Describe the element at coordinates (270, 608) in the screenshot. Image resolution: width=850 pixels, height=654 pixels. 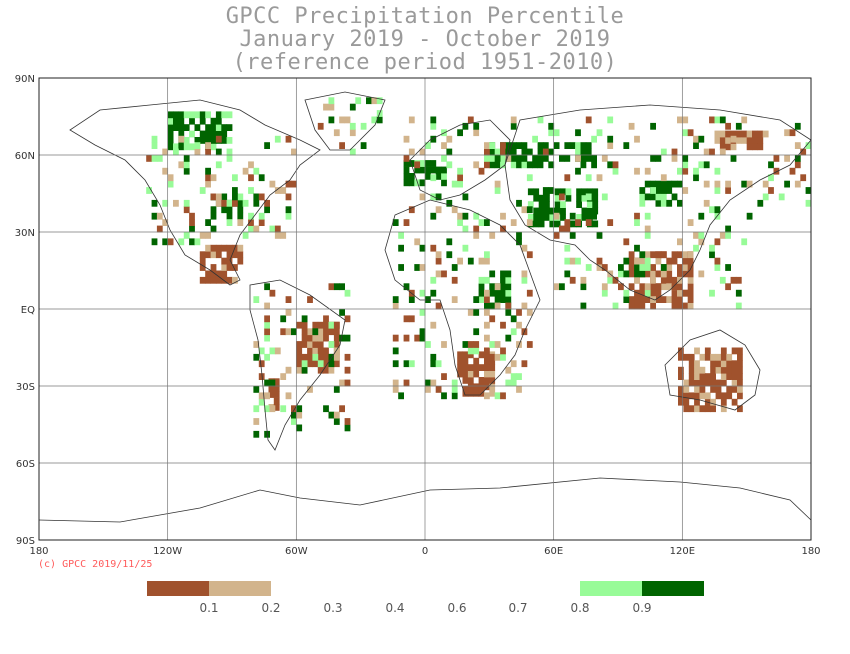
I see `legend-label-1: 0.2` at that location.